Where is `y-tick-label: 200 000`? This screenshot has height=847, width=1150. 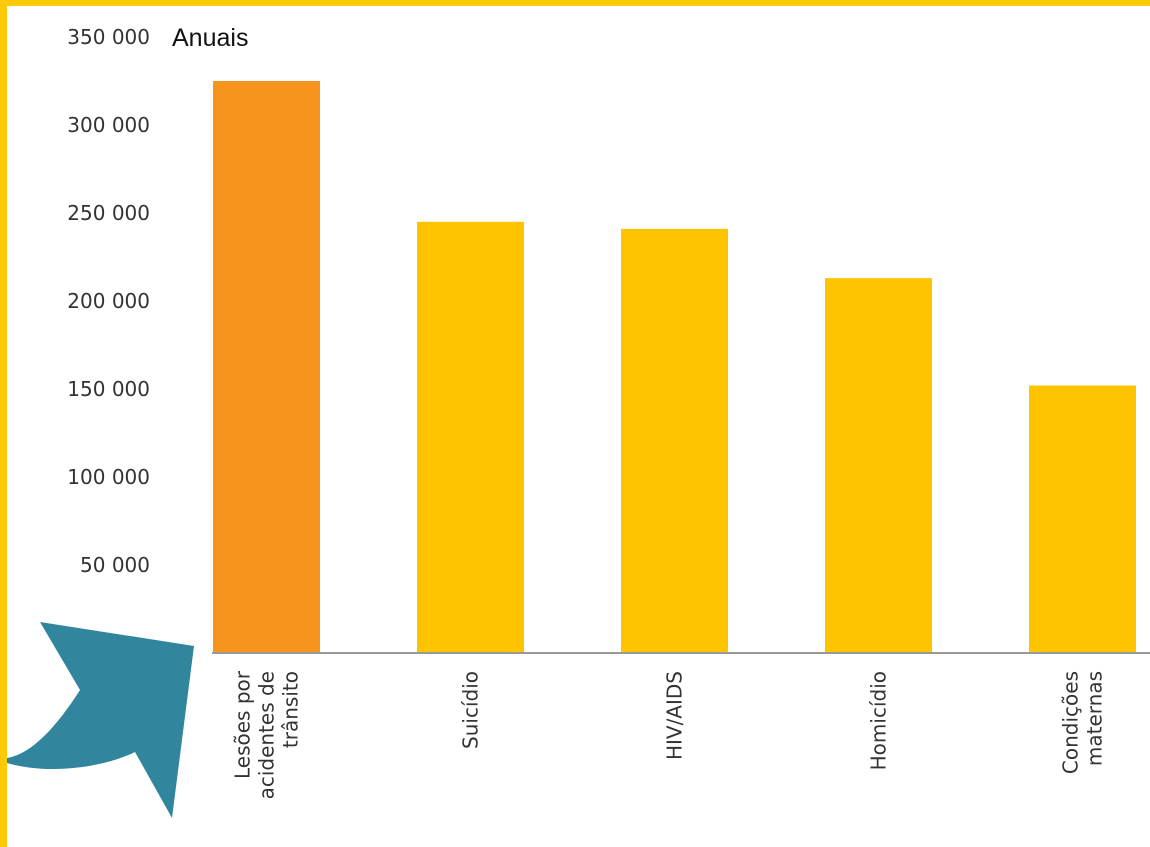 y-tick-label: 200 000 is located at coordinates (108, 301).